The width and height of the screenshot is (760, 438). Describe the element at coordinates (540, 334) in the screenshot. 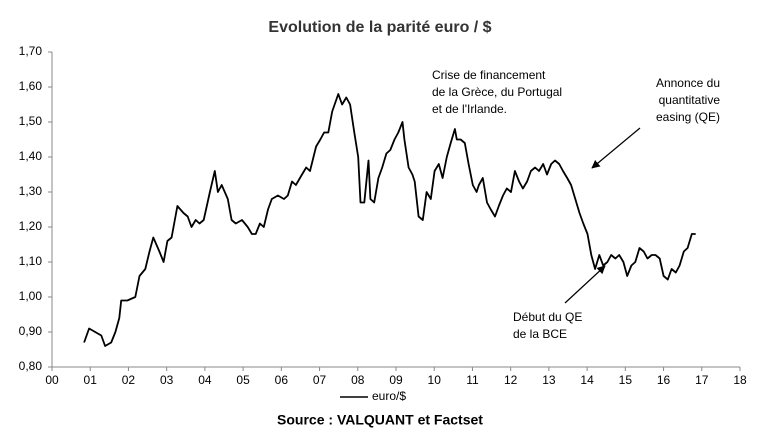

I see `annotation: de la BCE` at that location.